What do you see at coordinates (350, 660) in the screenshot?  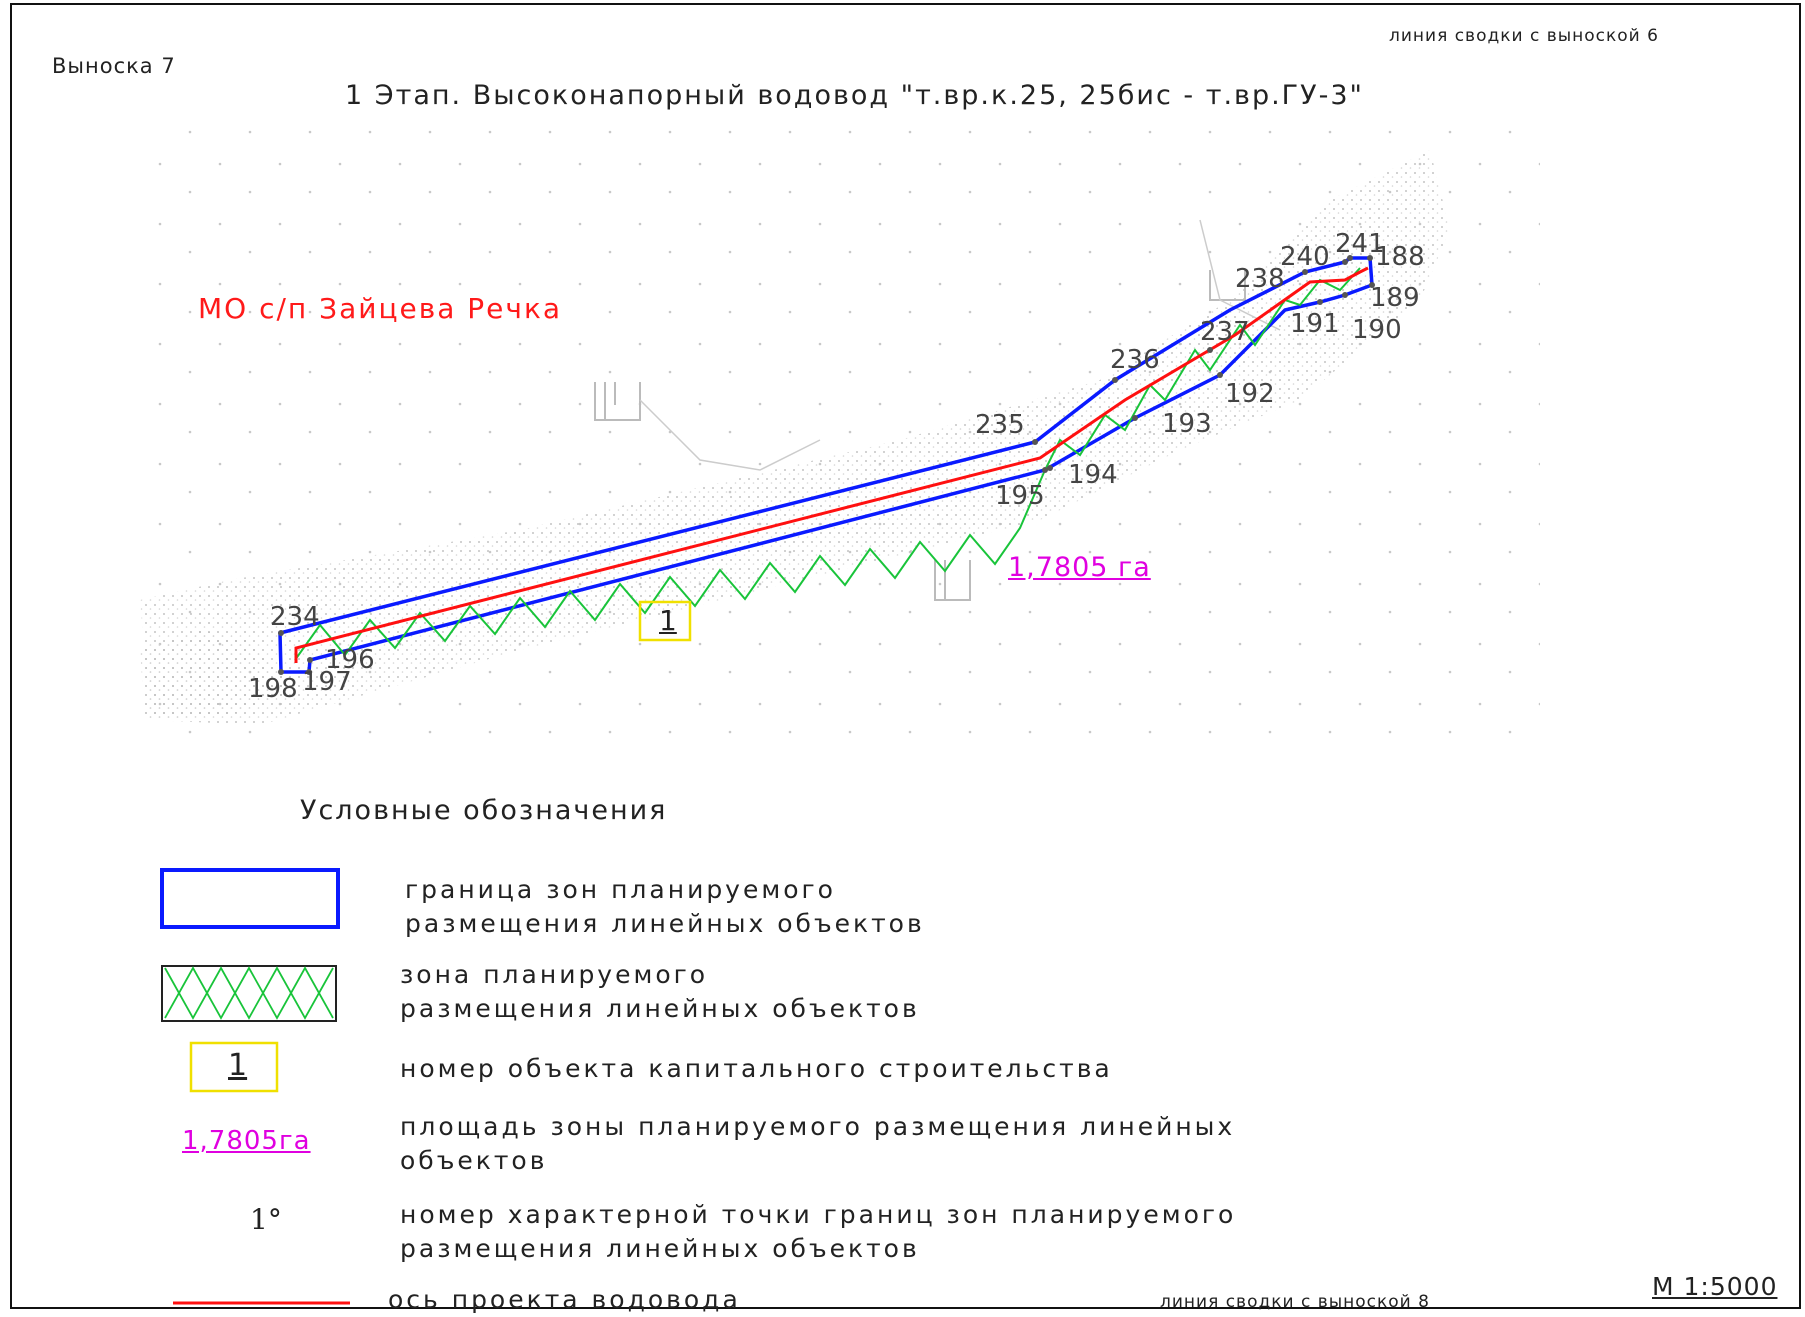 I see `point-label: 196` at bounding box center [350, 660].